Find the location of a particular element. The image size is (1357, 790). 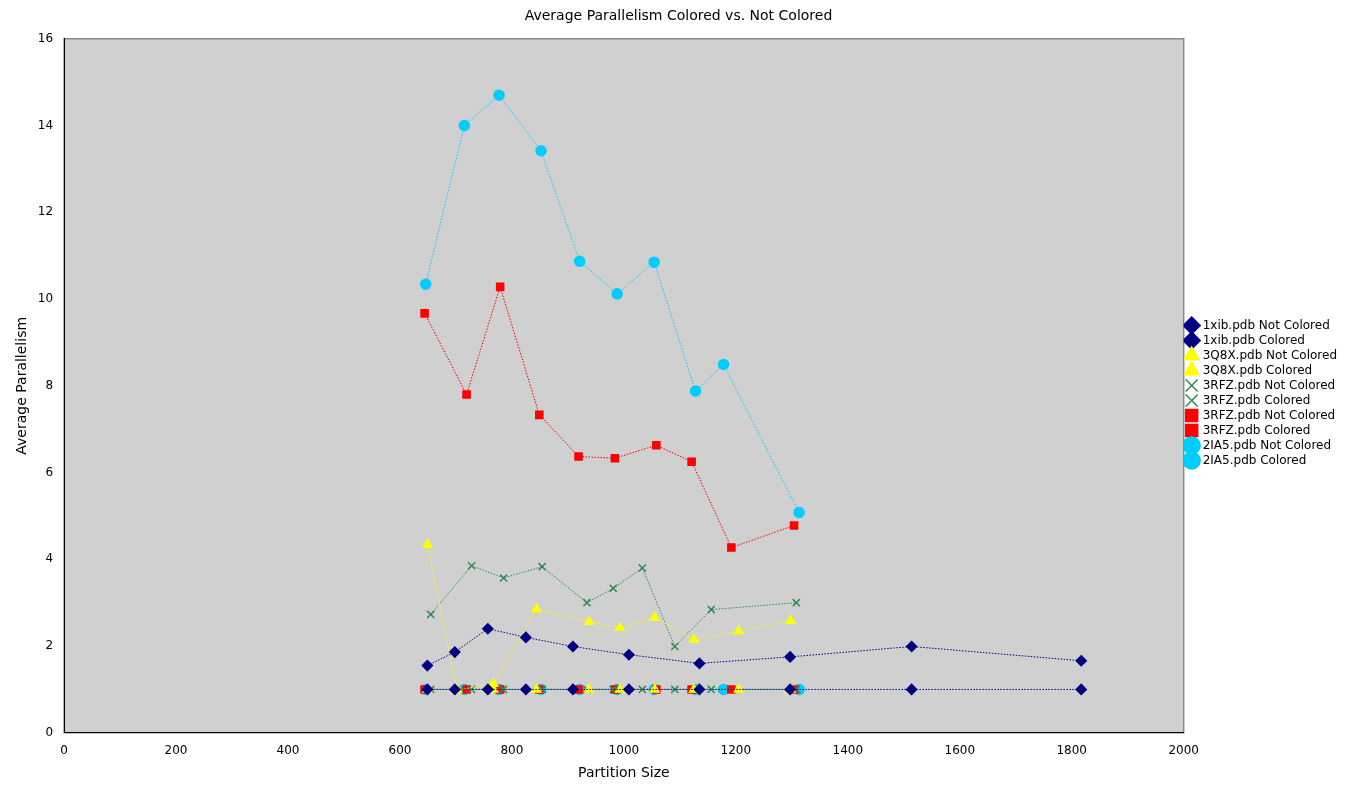

x-tick-label: 2000 is located at coordinates (1183, 750).